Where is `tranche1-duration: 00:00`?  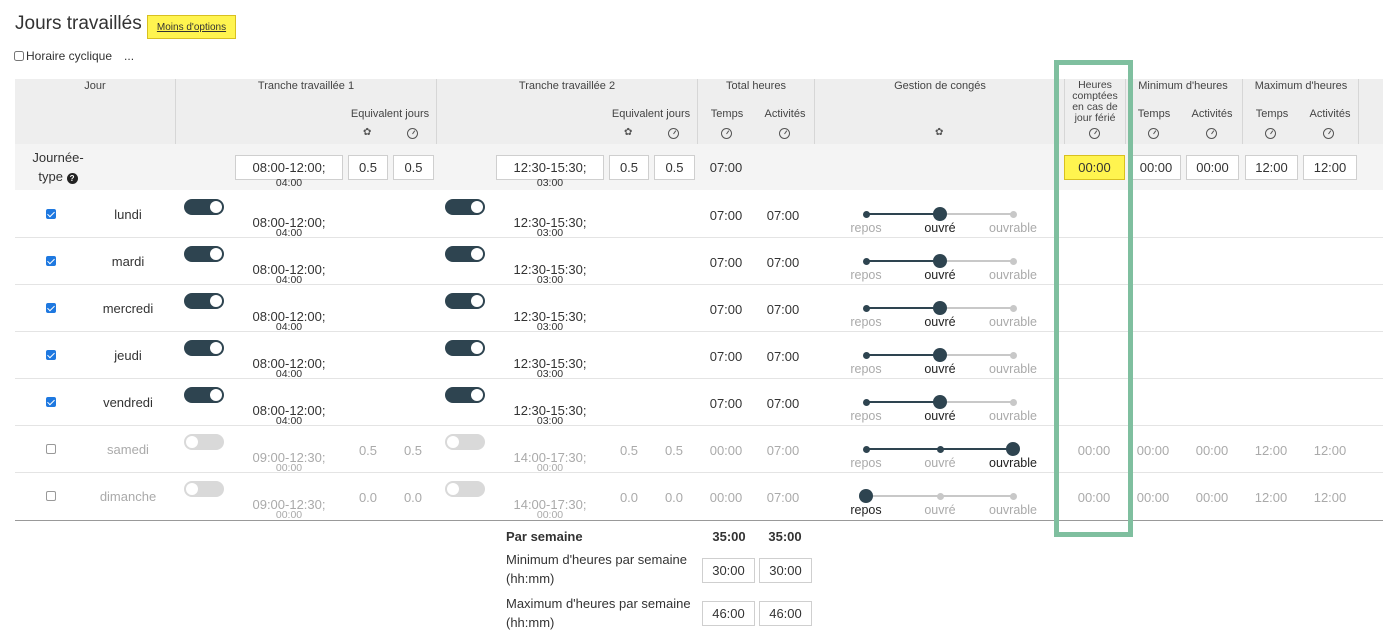
tranche1-duration: 00:00 is located at coordinates (289, 468).